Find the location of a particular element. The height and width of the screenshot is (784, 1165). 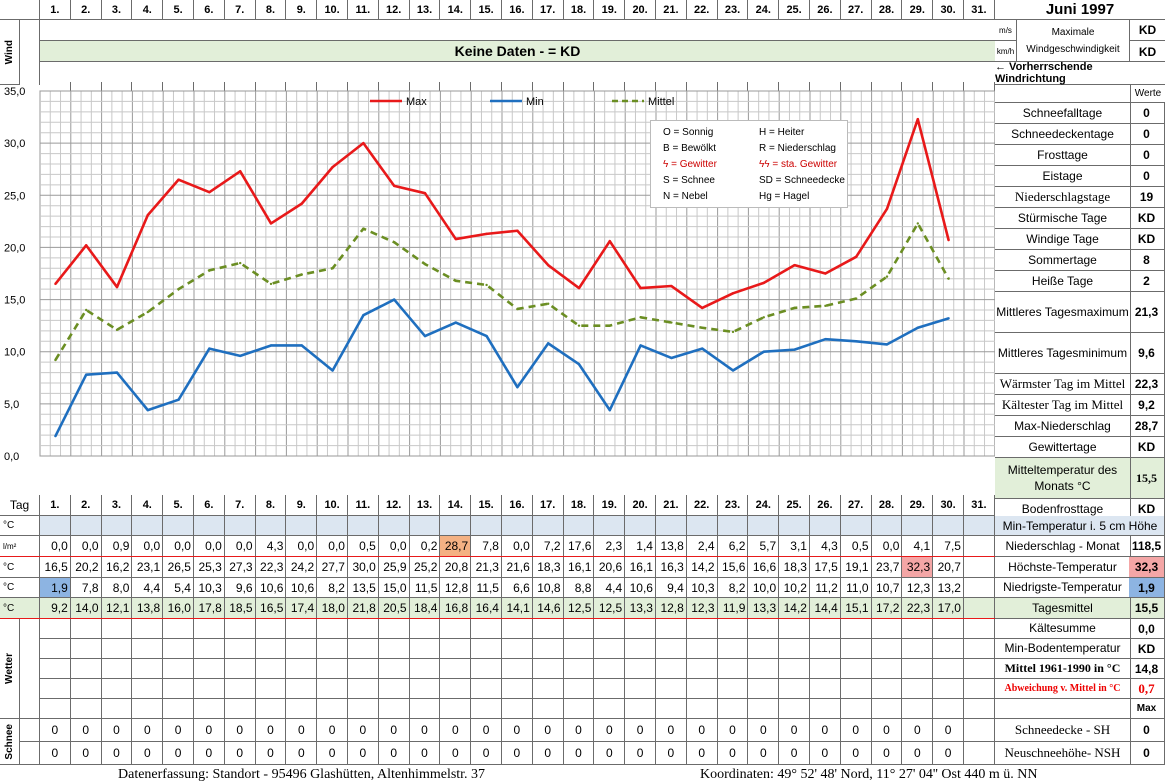

table-cell: 11,2 is located at coordinates (825, 588).